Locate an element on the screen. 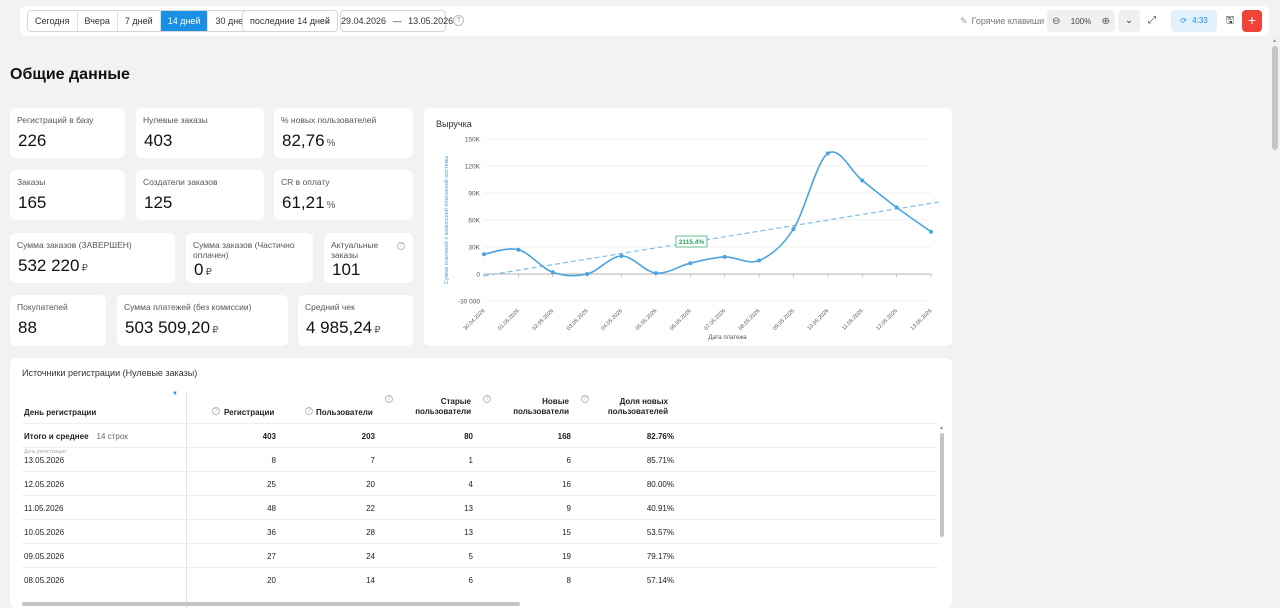  table-horizontal-scrollbar is located at coordinates (480, 604).